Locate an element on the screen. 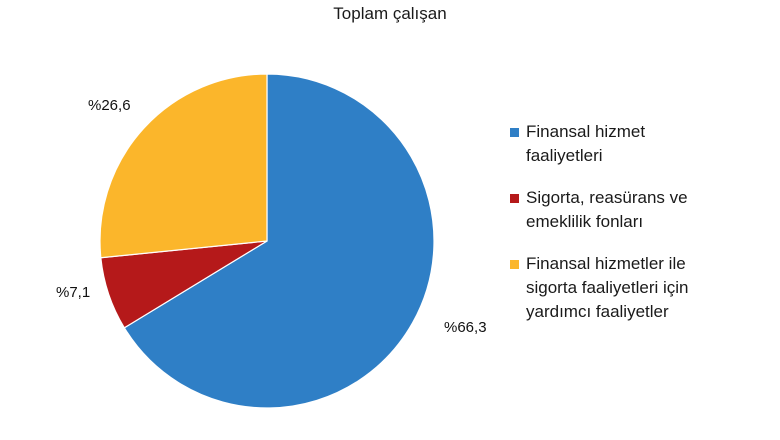  data-label: %26,6 is located at coordinates (109, 105).